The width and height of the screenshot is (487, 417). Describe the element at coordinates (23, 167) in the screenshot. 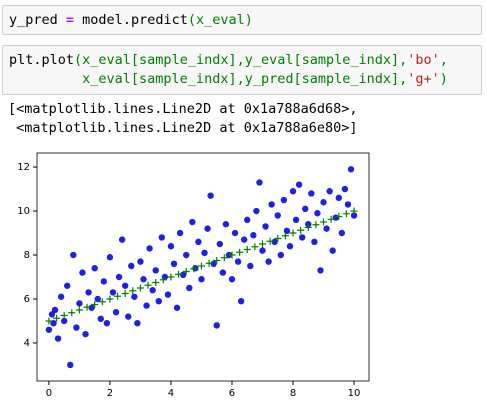

I see `y-tick-label: 12` at that location.